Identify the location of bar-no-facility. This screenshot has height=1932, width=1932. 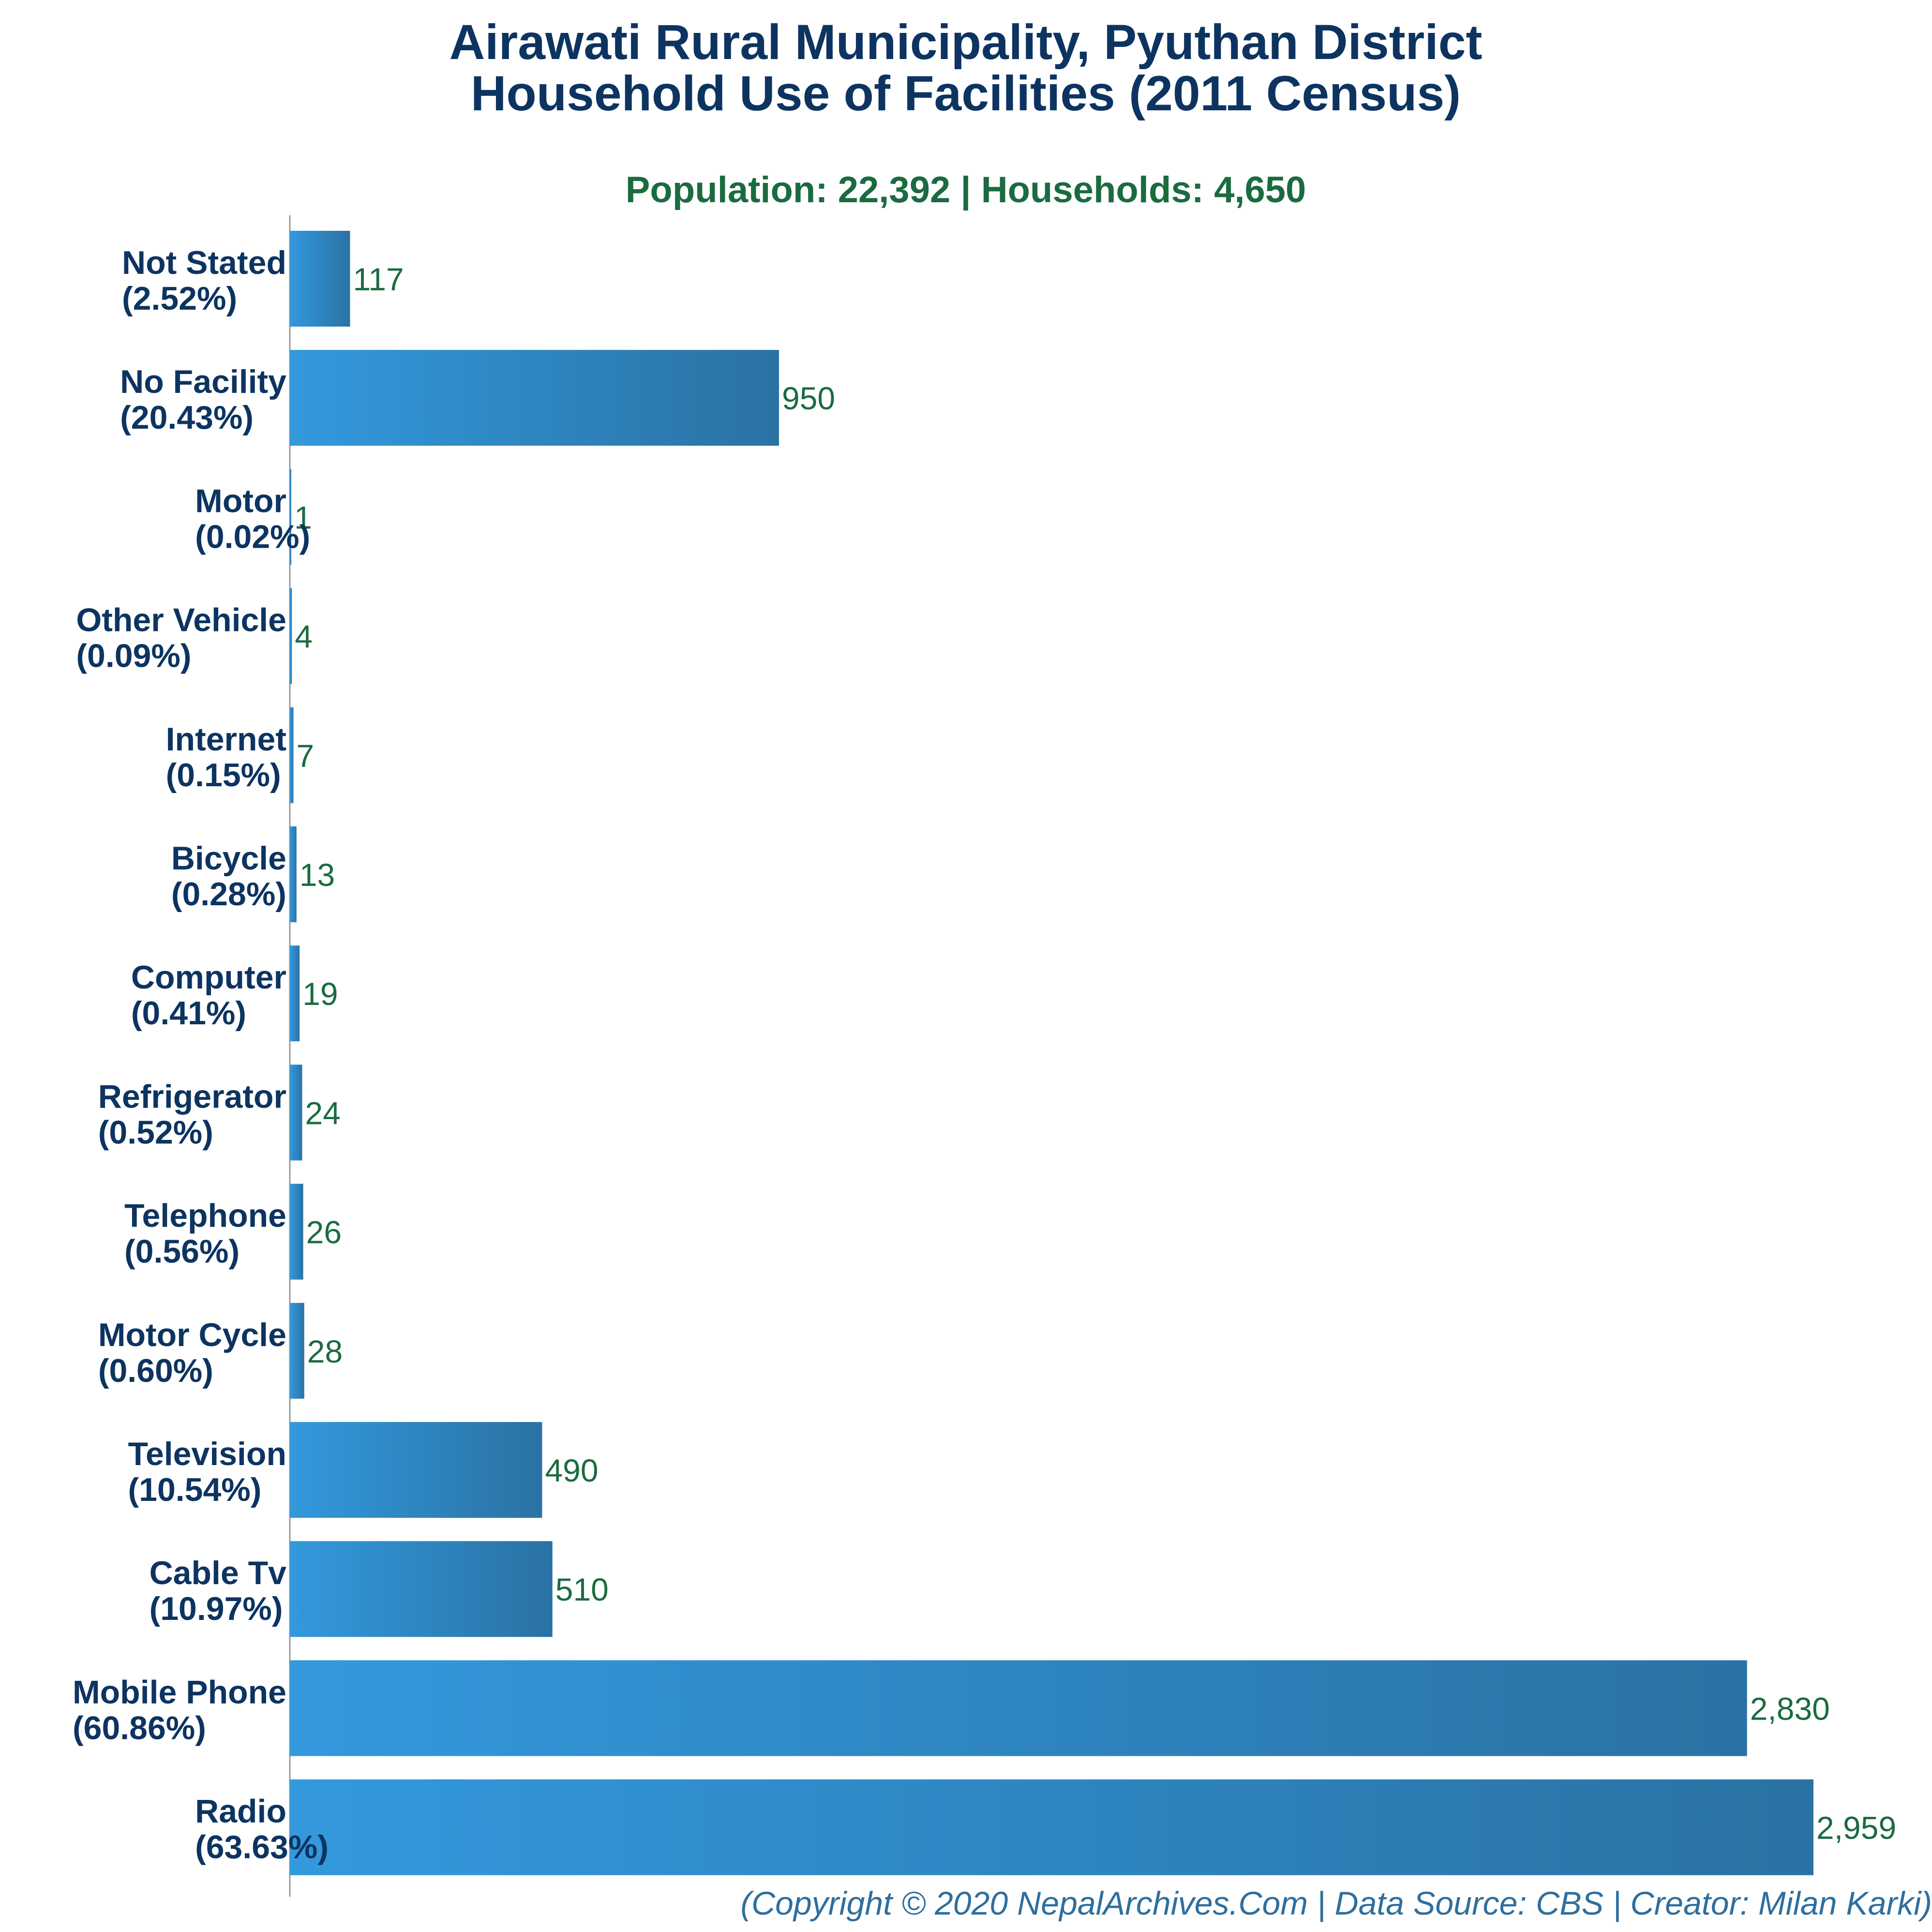
(534, 398).